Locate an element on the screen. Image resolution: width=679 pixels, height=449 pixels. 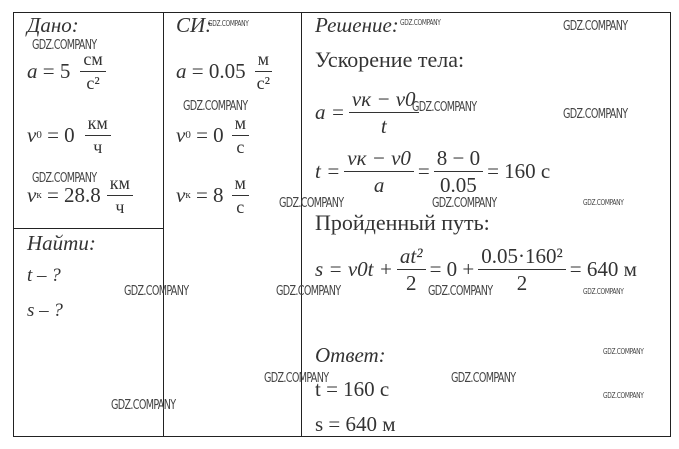
fraction: vк − v0 a is located at coordinates (379, 171).